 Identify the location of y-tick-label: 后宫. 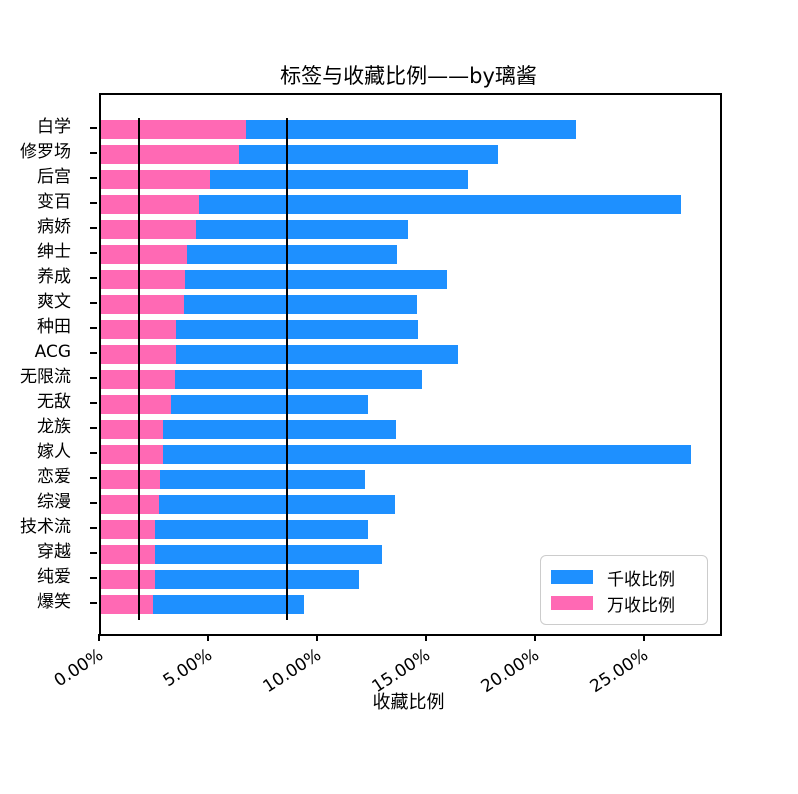
(54, 177).